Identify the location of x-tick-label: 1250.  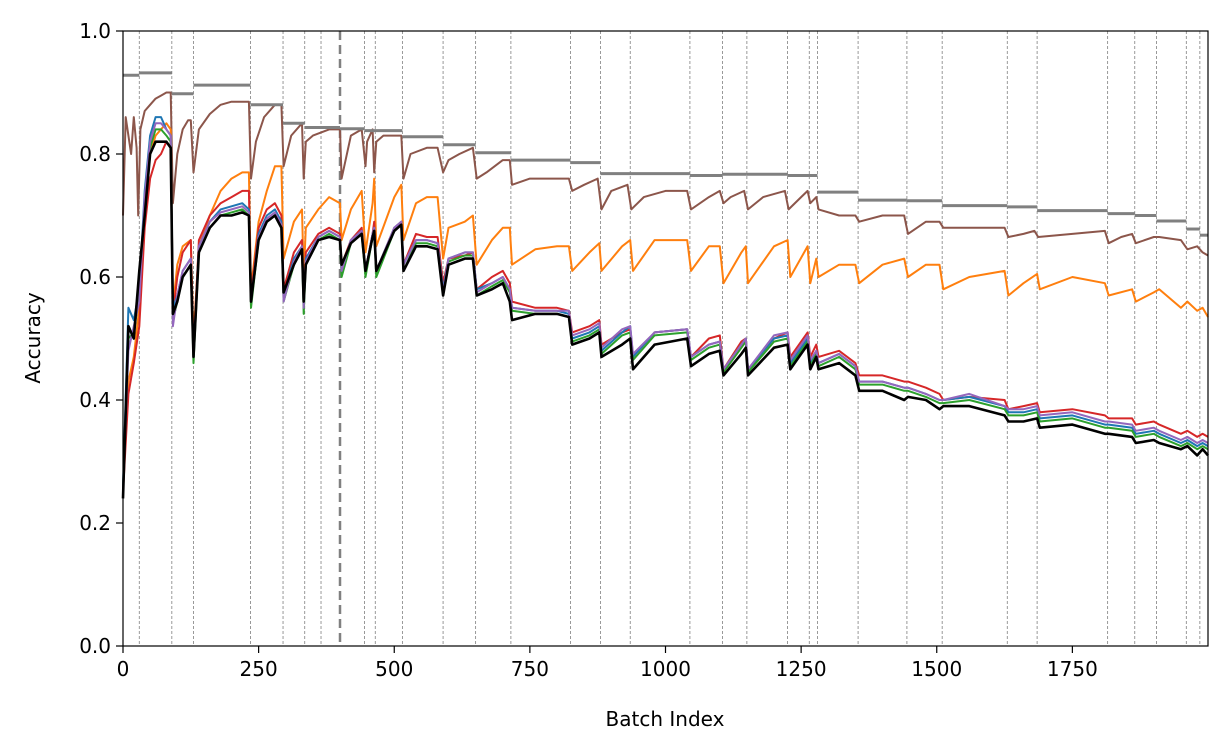
(801, 669).